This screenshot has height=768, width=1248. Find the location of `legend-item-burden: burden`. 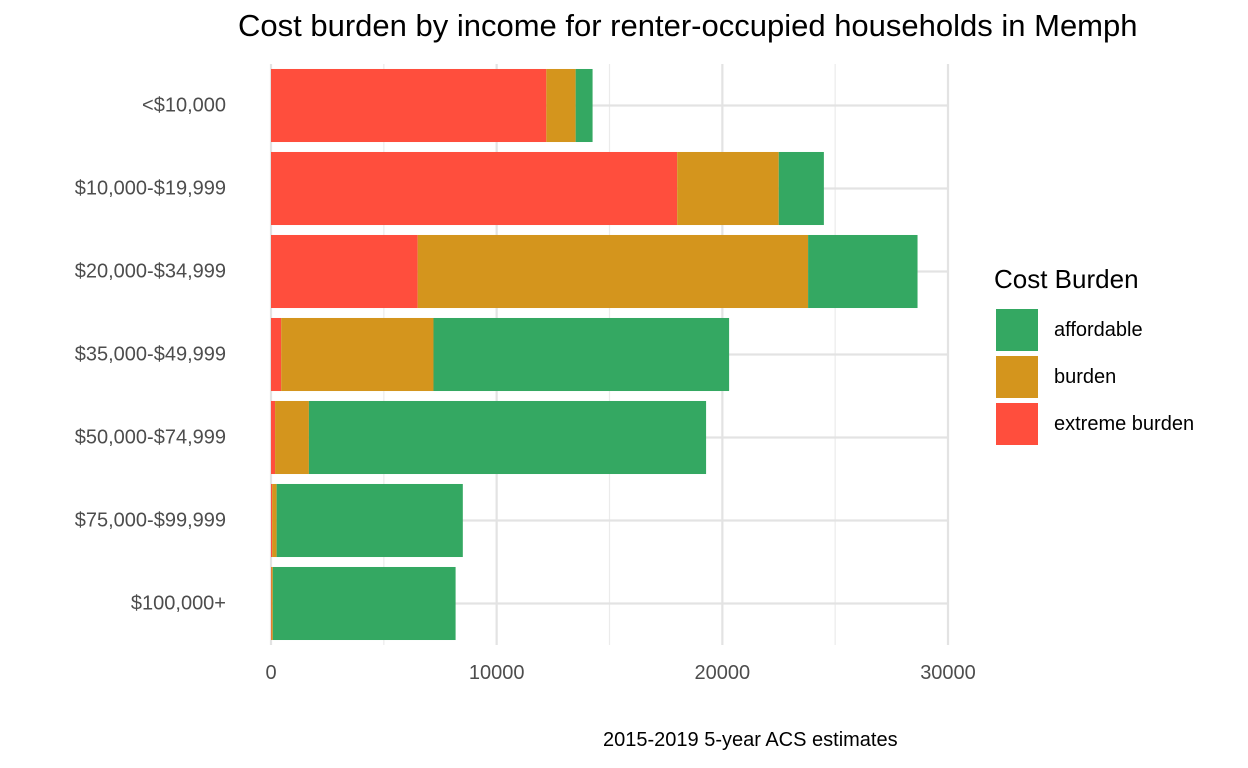

legend-item-burden: burden is located at coordinates (1056, 377).